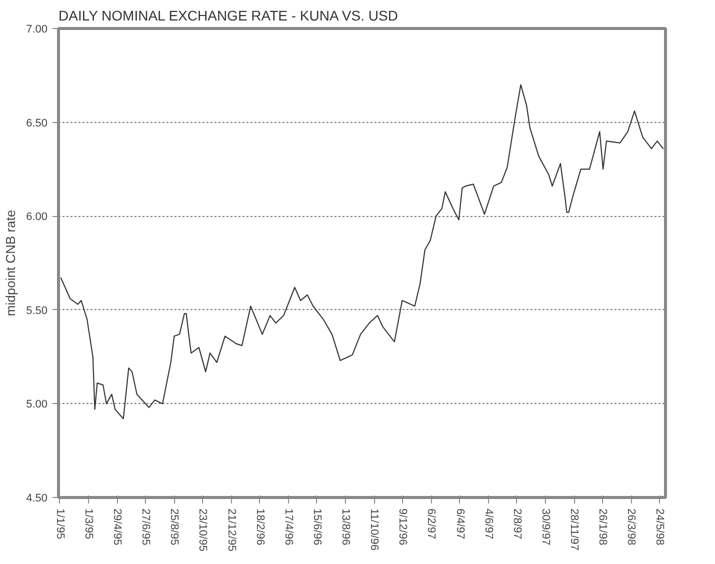  Describe the element at coordinates (488, 524) in the screenshot. I see `x-tick-label: 4/6/97` at that location.